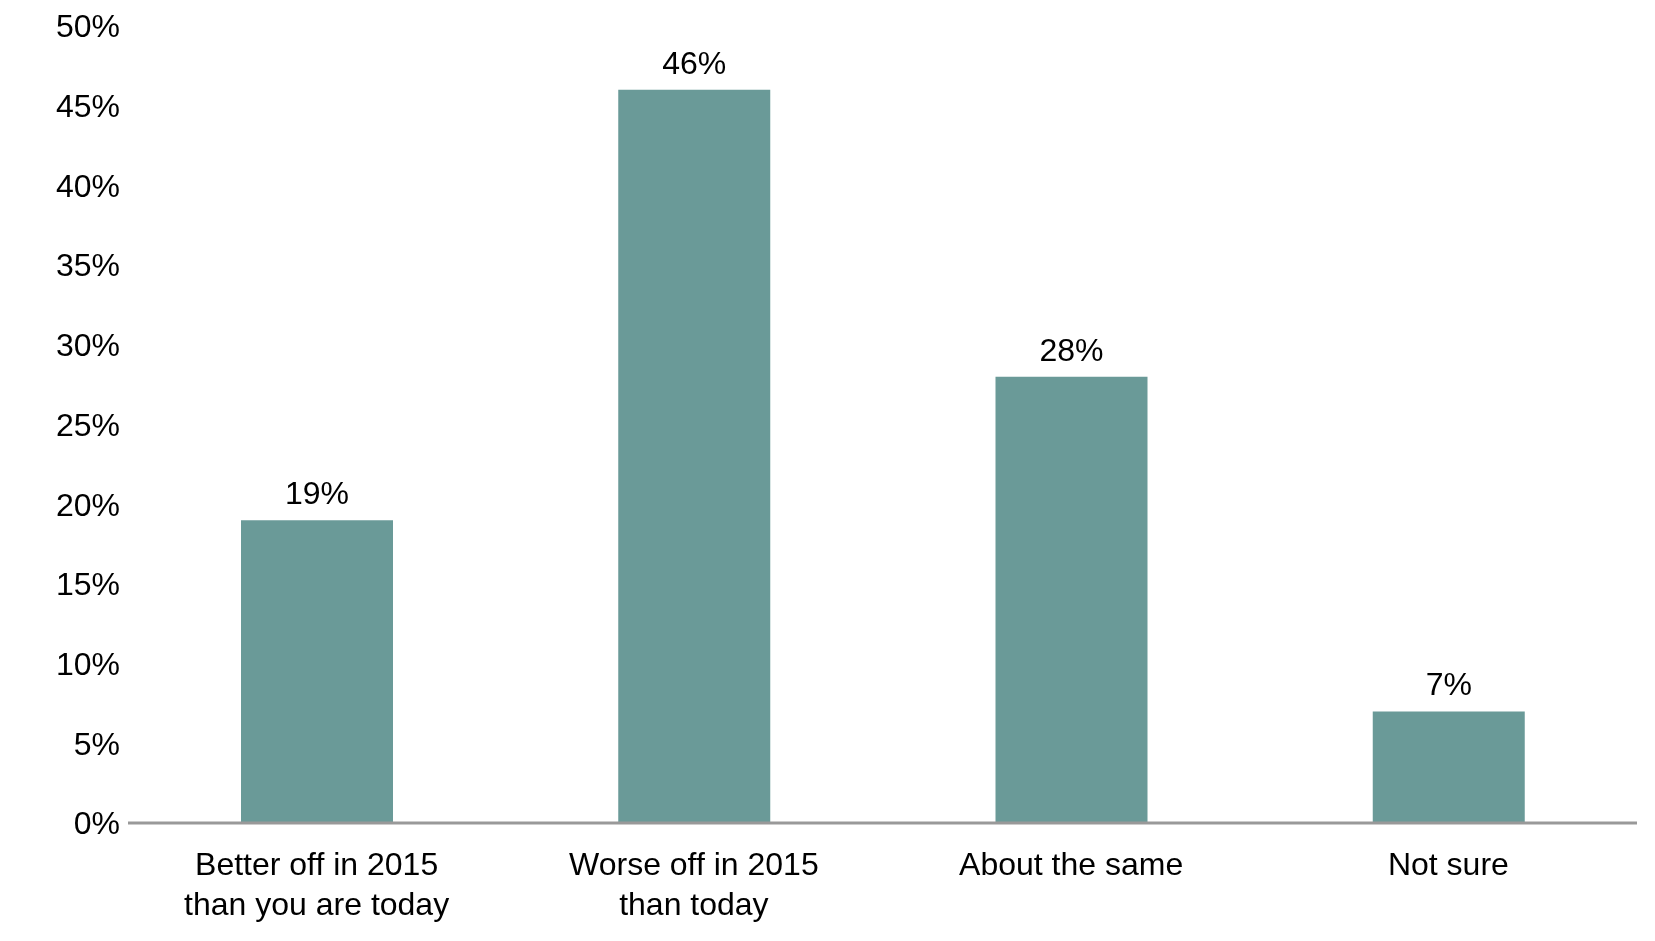 This screenshot has height=941, width=1655. Describe the element at coordinates (87, 345) in the screenshot. I see `y-tick-label: 30%` at that location.